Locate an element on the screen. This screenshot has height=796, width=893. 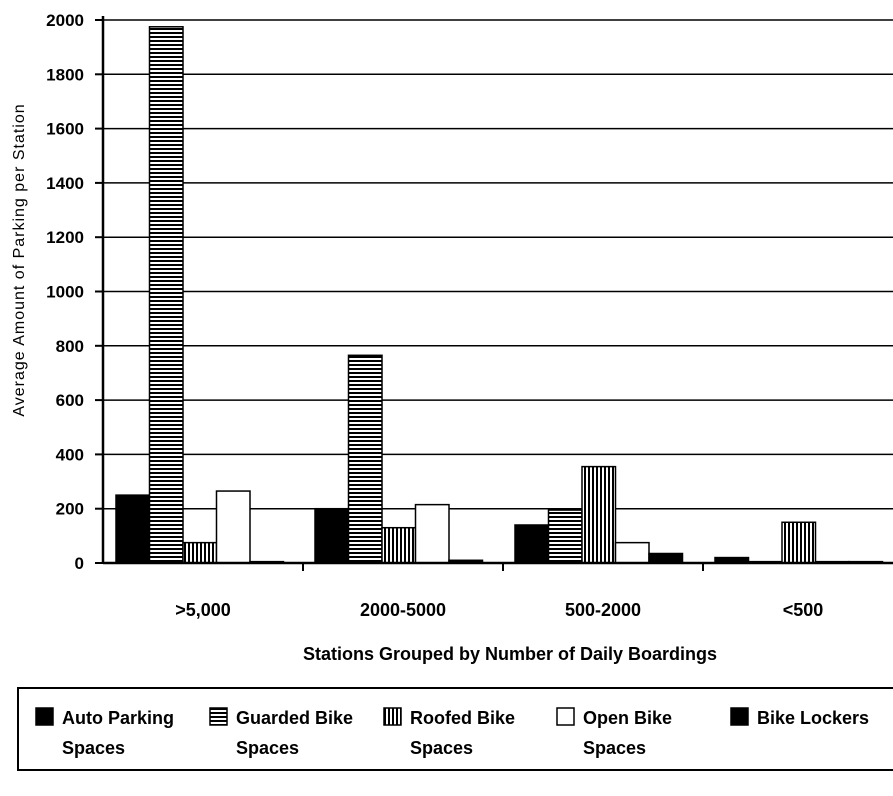
y-tick-label: 1000 is located at coordinates (65, 292).